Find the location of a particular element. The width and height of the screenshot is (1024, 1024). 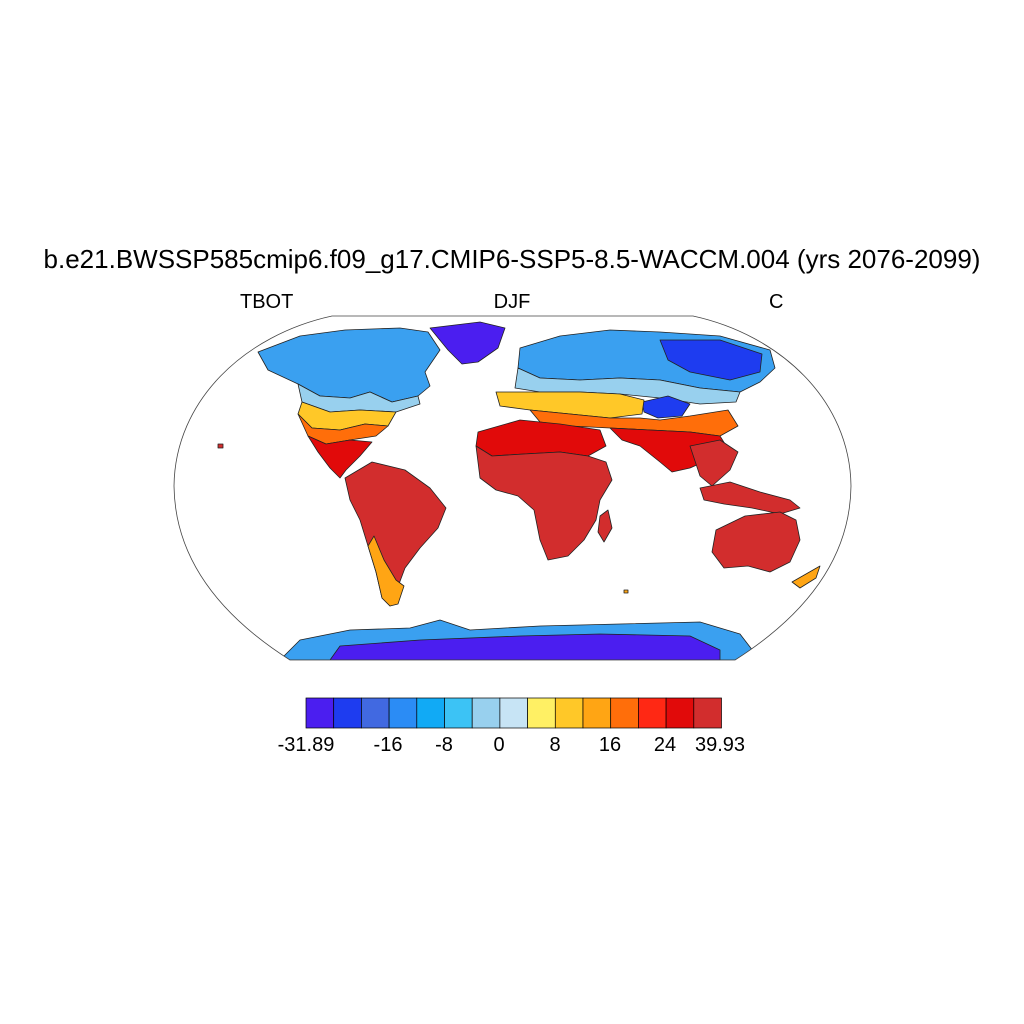

new-zealand is located at coordinates (806, 577).